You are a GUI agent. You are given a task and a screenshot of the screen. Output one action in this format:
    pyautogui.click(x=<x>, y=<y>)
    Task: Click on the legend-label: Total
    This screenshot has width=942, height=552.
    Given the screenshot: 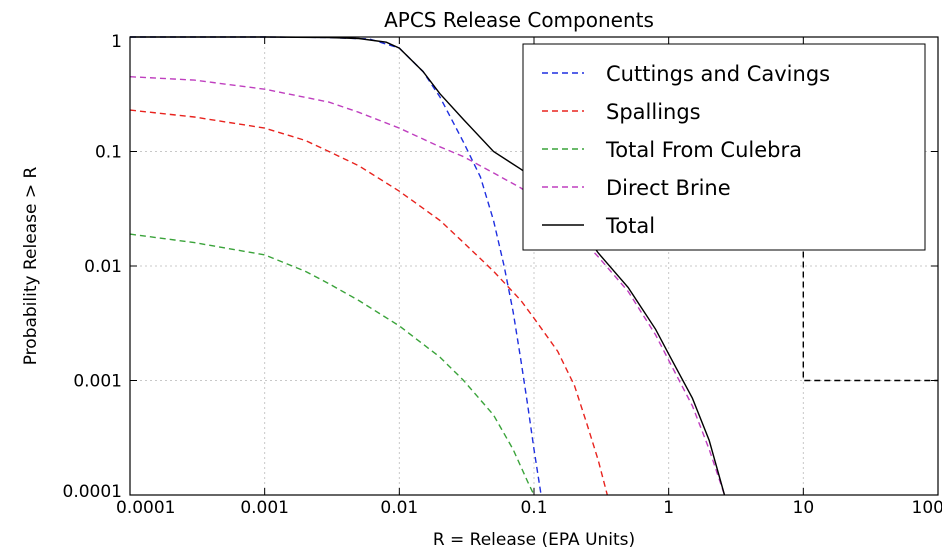 What is the action you would take?
    pyautogui.click(x=630, y=226)
    